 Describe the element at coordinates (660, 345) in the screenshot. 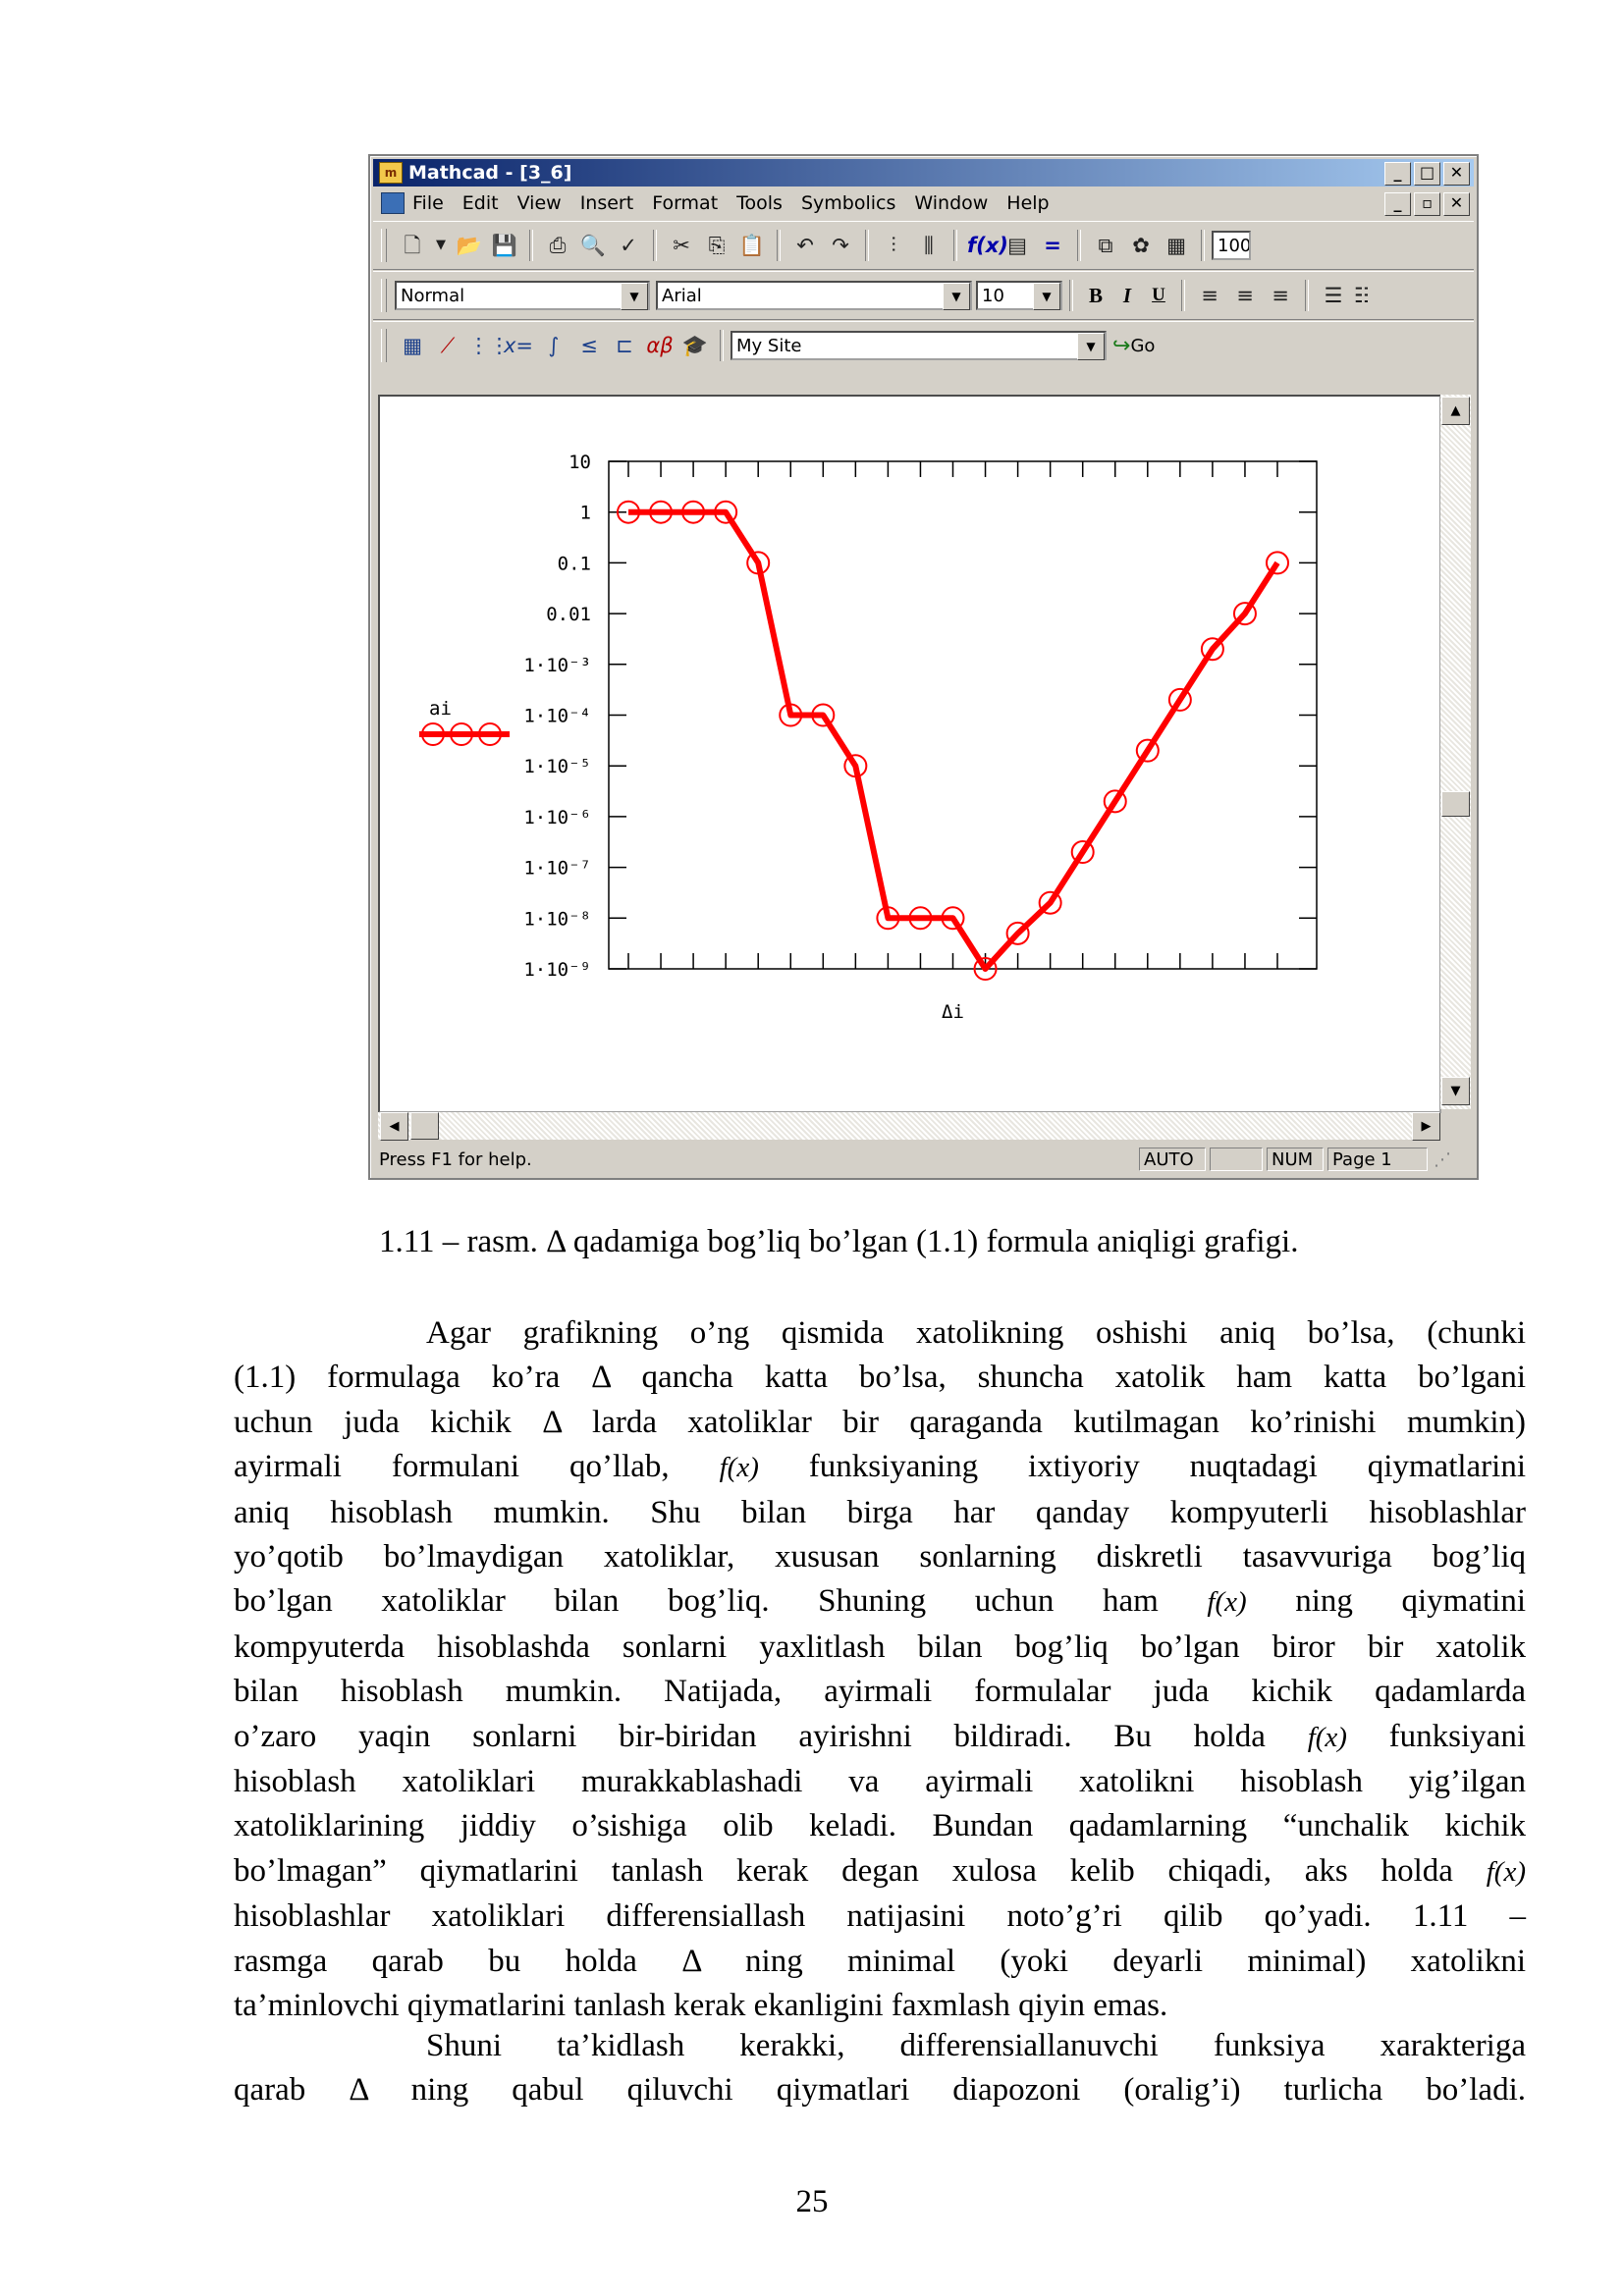

I see `greek-icon: αβ` at that location.